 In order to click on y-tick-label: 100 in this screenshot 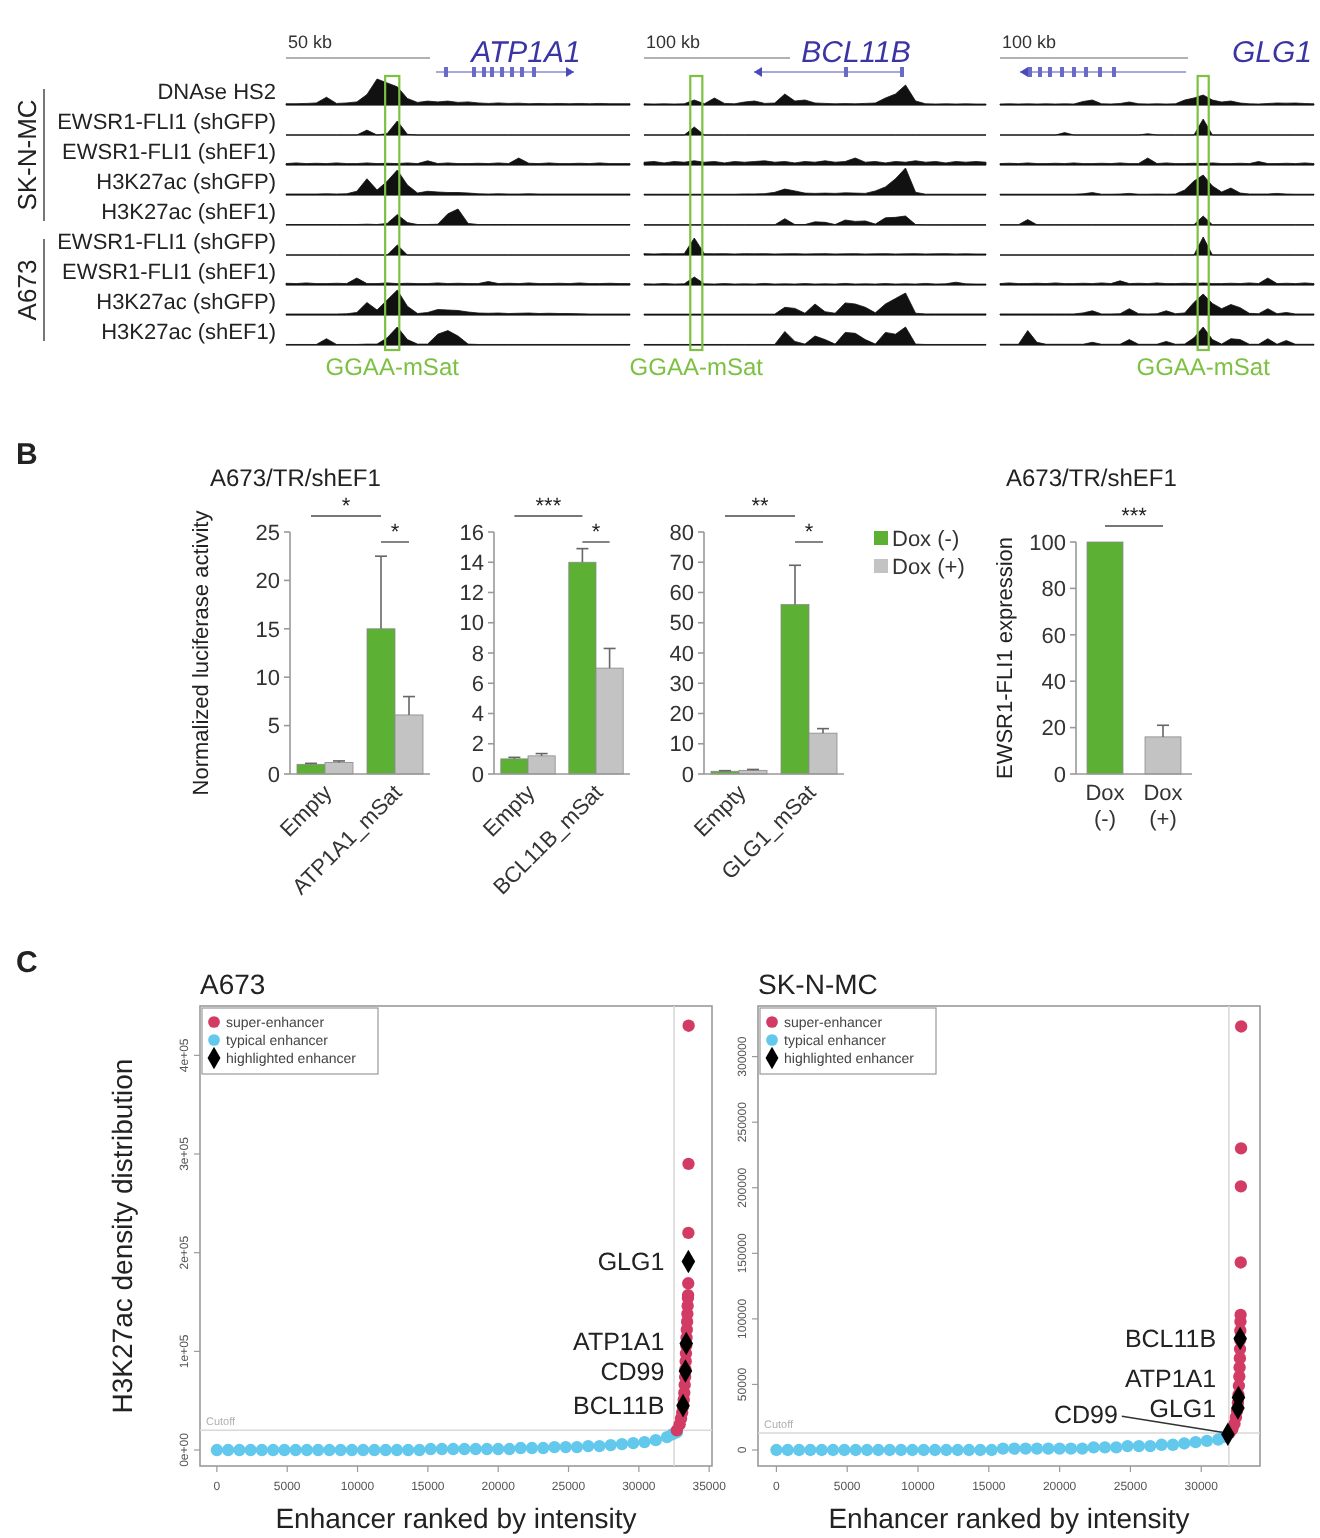, I will do `click(1047, 543)`.